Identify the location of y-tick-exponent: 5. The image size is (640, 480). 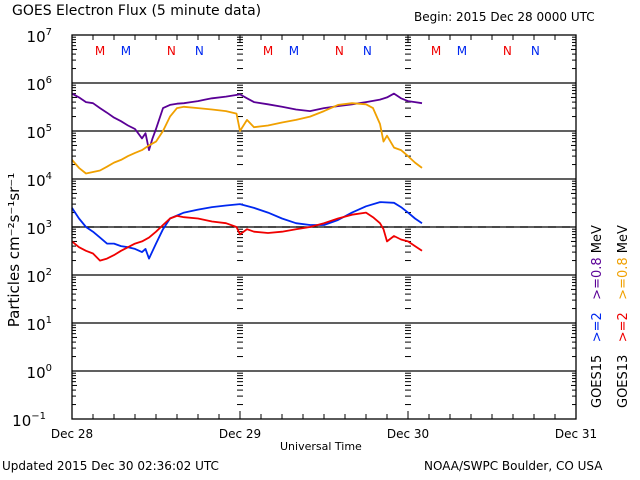
(49, 128).